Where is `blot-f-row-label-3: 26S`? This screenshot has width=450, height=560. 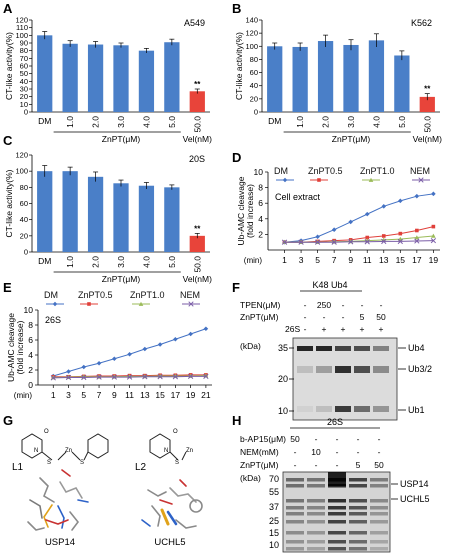
blot-f-row-label-3: 26S is located at coordinates (292, 329).